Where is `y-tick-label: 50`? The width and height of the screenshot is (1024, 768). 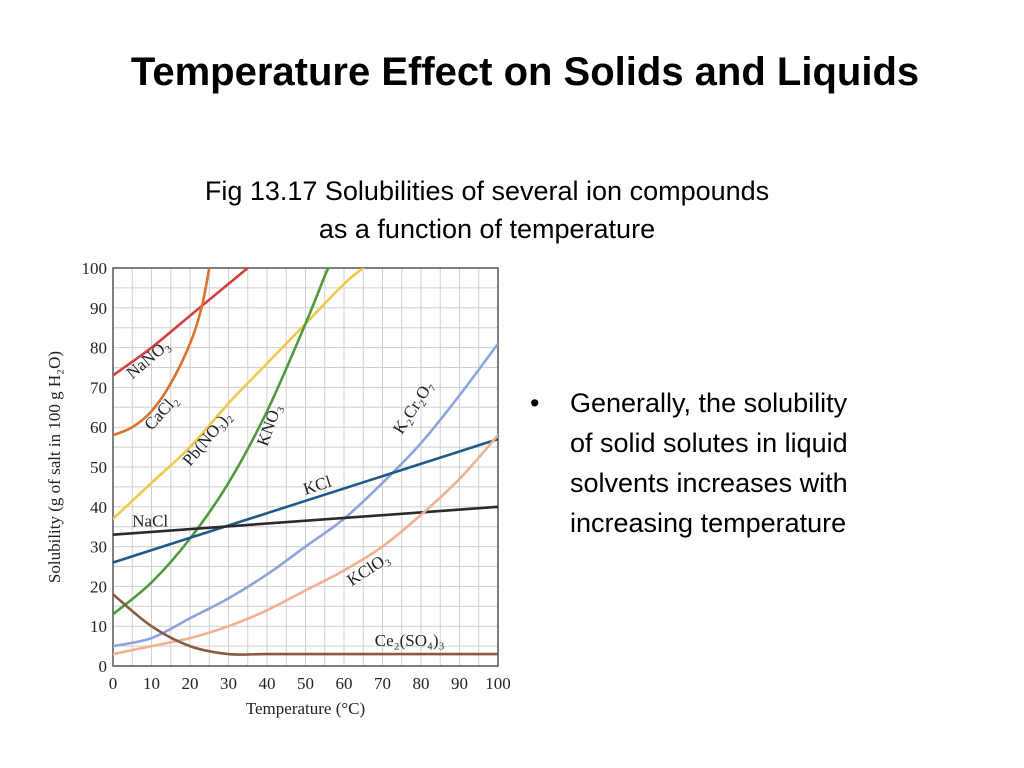 y-tick-label: 50 is located at coordinates (98, 467).